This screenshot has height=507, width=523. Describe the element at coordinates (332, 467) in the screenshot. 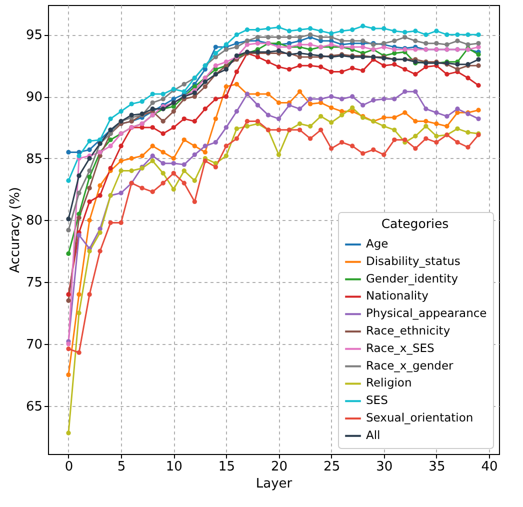

I see `x-tick-label: 25` at that location.